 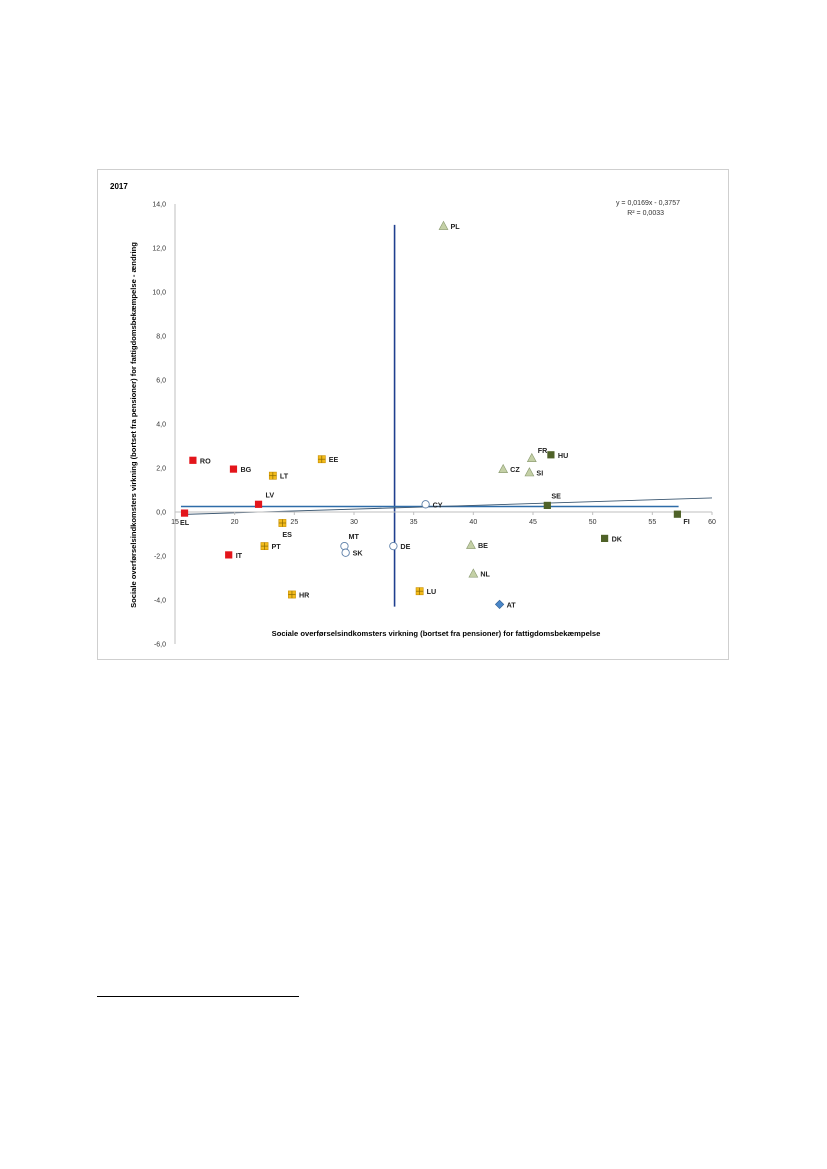 I want to click on point-mt-marker, so click(x=344, y=546).